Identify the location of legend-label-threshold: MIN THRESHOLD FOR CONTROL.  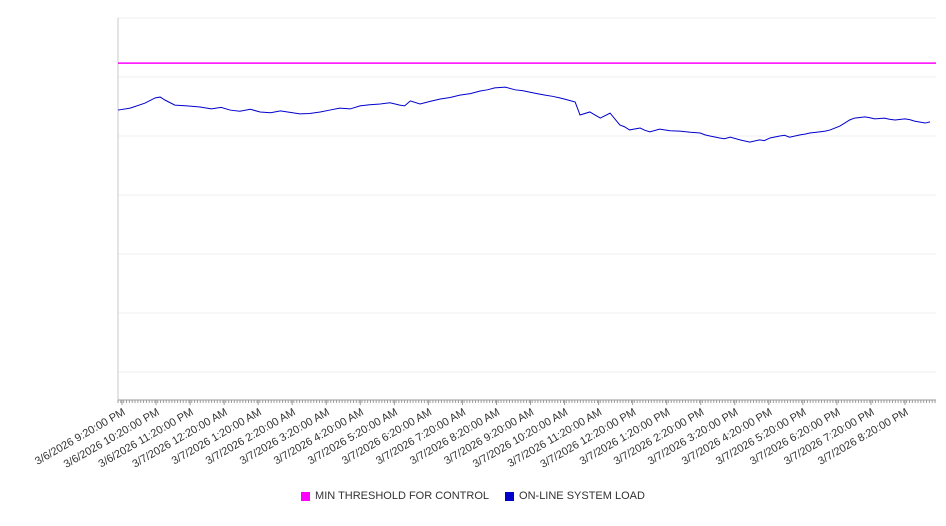
(402, 496).